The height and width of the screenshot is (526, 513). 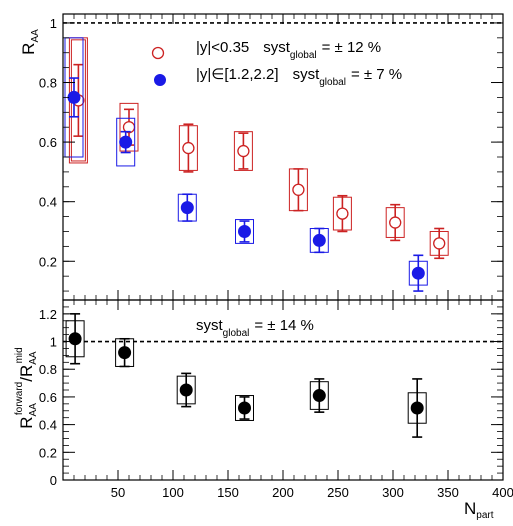 I want to click on bottom-syst-annotation: systglobal = ± 14 %, so click(x=255, y=328).